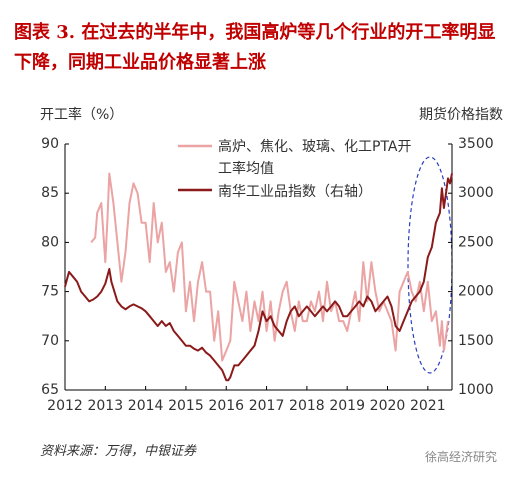 The width and height of the screenshot is (521, 480). I want to click on y-tick-label: 70, so click(50, 341).